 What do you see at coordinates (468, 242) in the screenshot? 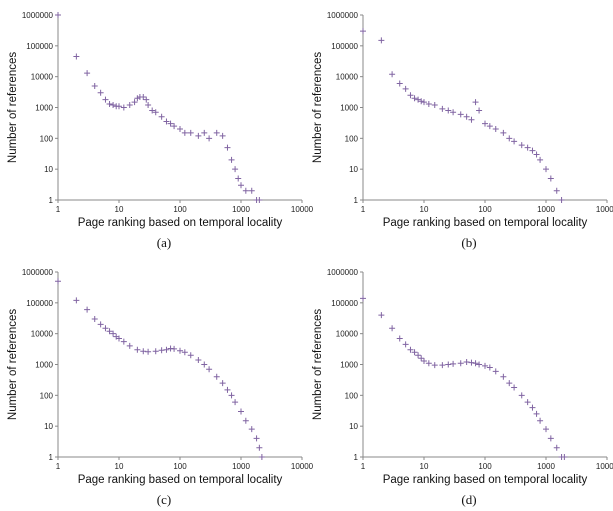
I see `caption: (b)` at bounding box center [468, 242].